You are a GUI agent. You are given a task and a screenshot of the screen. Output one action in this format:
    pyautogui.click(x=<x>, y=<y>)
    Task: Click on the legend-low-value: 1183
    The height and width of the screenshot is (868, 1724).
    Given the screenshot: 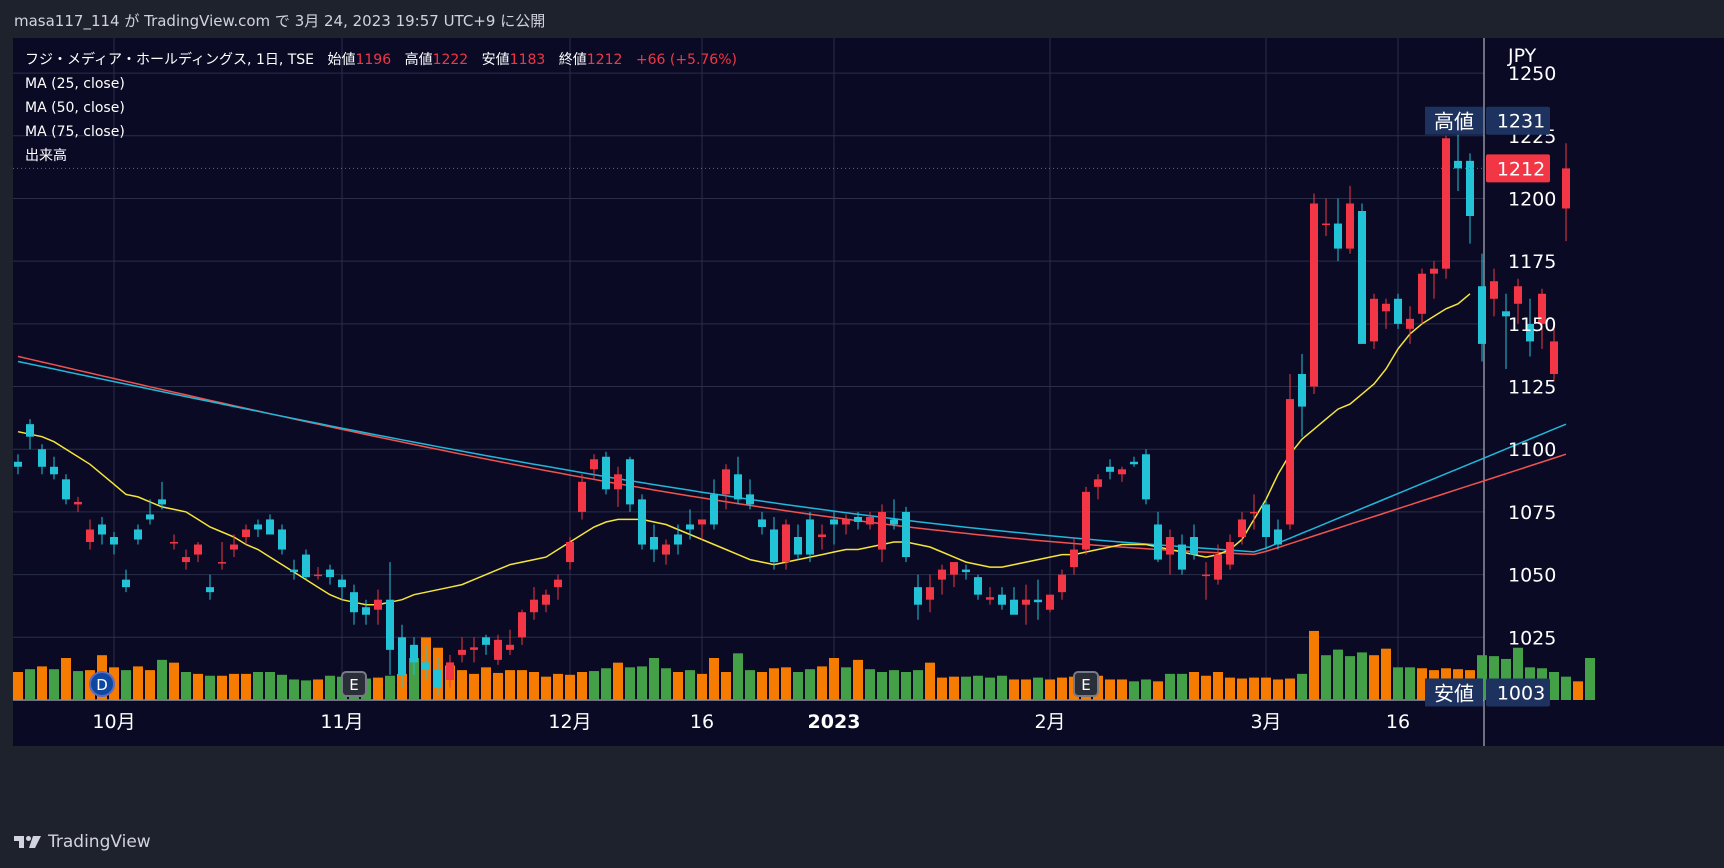 What is the action you would take?
    pyautogui.click(x=527, y=60)
    